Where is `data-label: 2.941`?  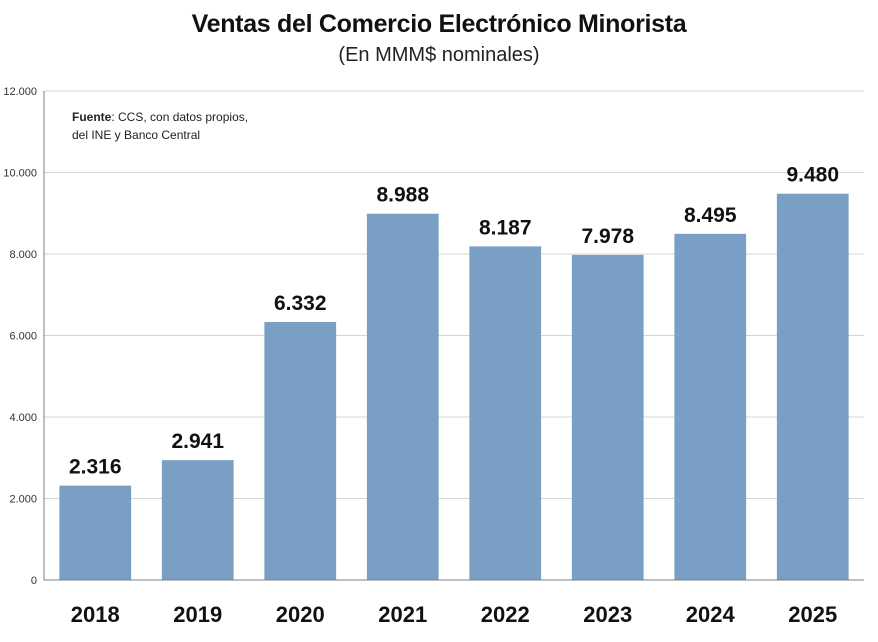 data-label: 2.941 is located at coordinates (197, 441).